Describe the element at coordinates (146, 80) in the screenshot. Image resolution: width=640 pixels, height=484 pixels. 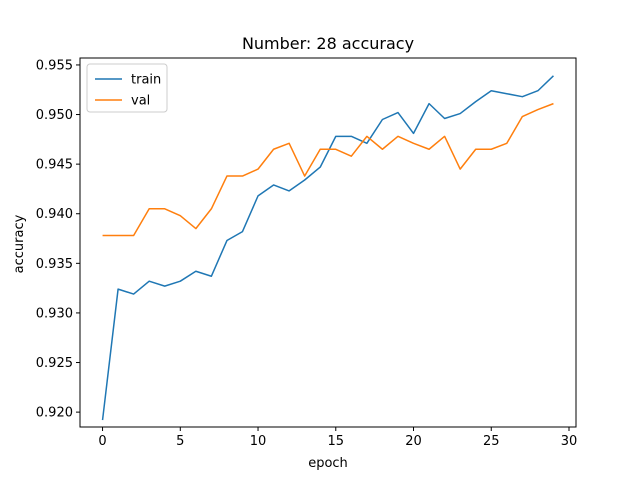
I see `legend-label-train: train` at that location.